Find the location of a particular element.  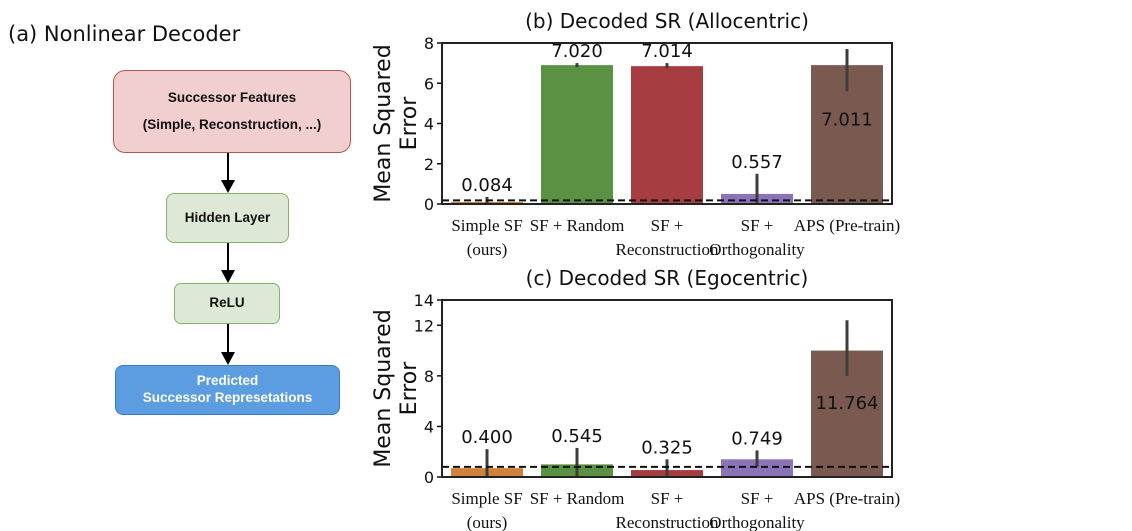

chart-title: (c) Decoded SR (Egocentric) is located at coordinates (667, 278).